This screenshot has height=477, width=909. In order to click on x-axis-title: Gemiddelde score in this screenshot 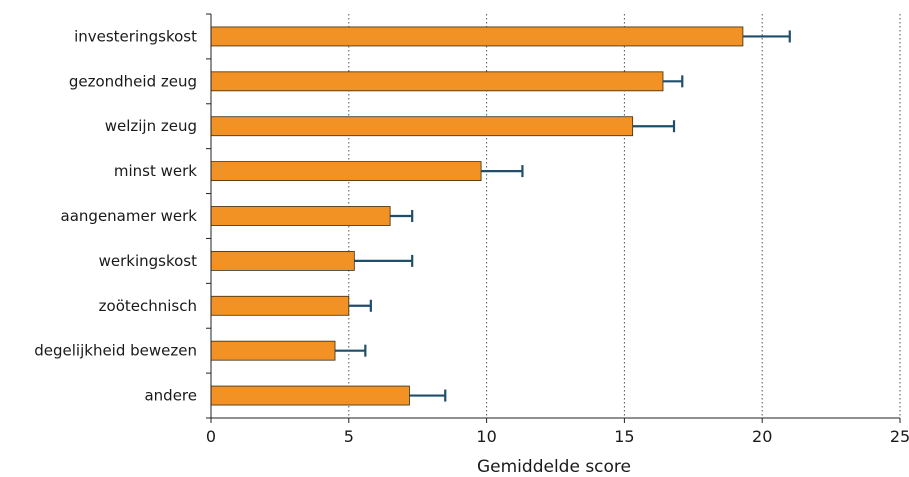, I will do `click(554, 467)`.